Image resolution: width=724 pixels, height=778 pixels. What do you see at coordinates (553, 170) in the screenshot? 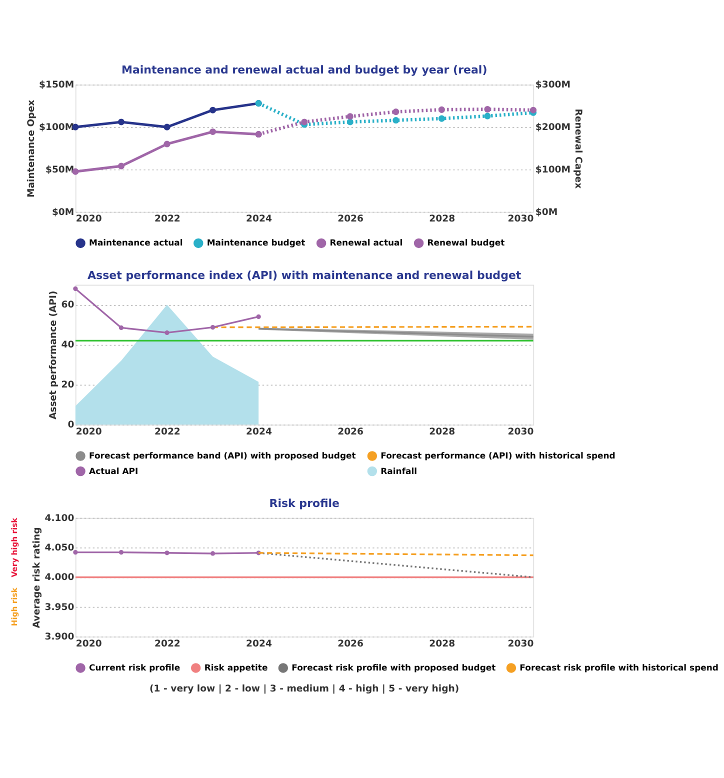
I see `y2-tick-label: $100M` at bounding box center [553, 170].